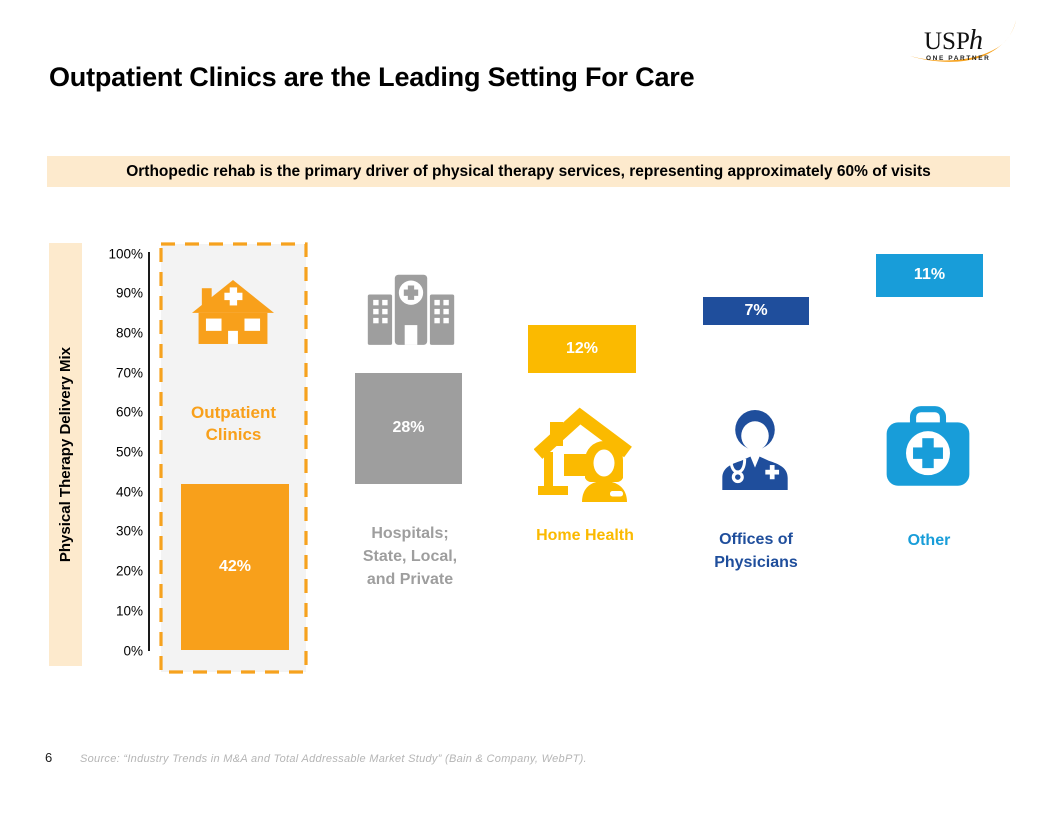  What do you see at coordinates (129, 373) in the screenshot?
I see `y-axis-tick: 70%` at bounding box center [129, 373].